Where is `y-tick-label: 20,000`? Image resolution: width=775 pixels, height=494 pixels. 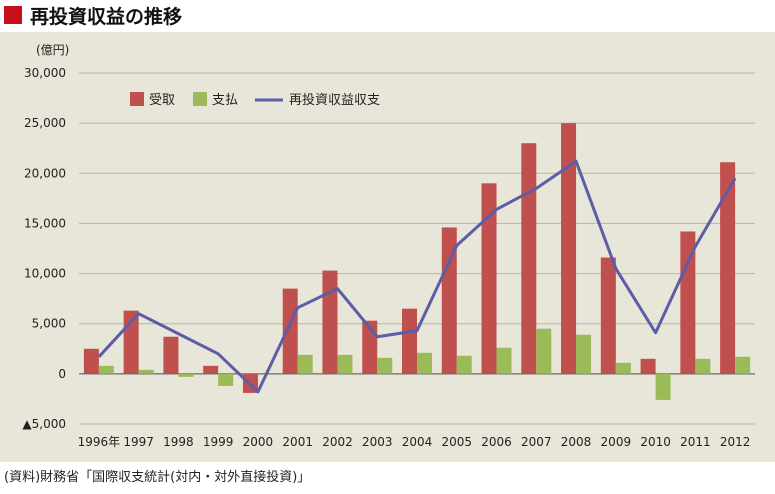
y-tick-label: 20,000 is located at coordinates (45, 173).